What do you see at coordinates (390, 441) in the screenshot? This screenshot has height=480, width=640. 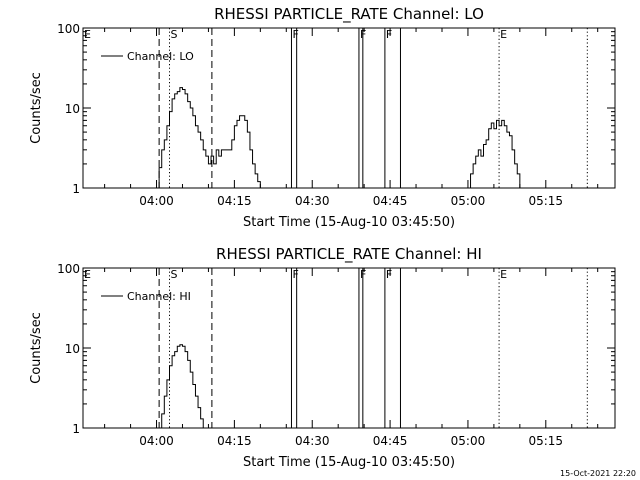 I see `chart2-x-tick-label: 04:45` at bounding box center [390, 441].